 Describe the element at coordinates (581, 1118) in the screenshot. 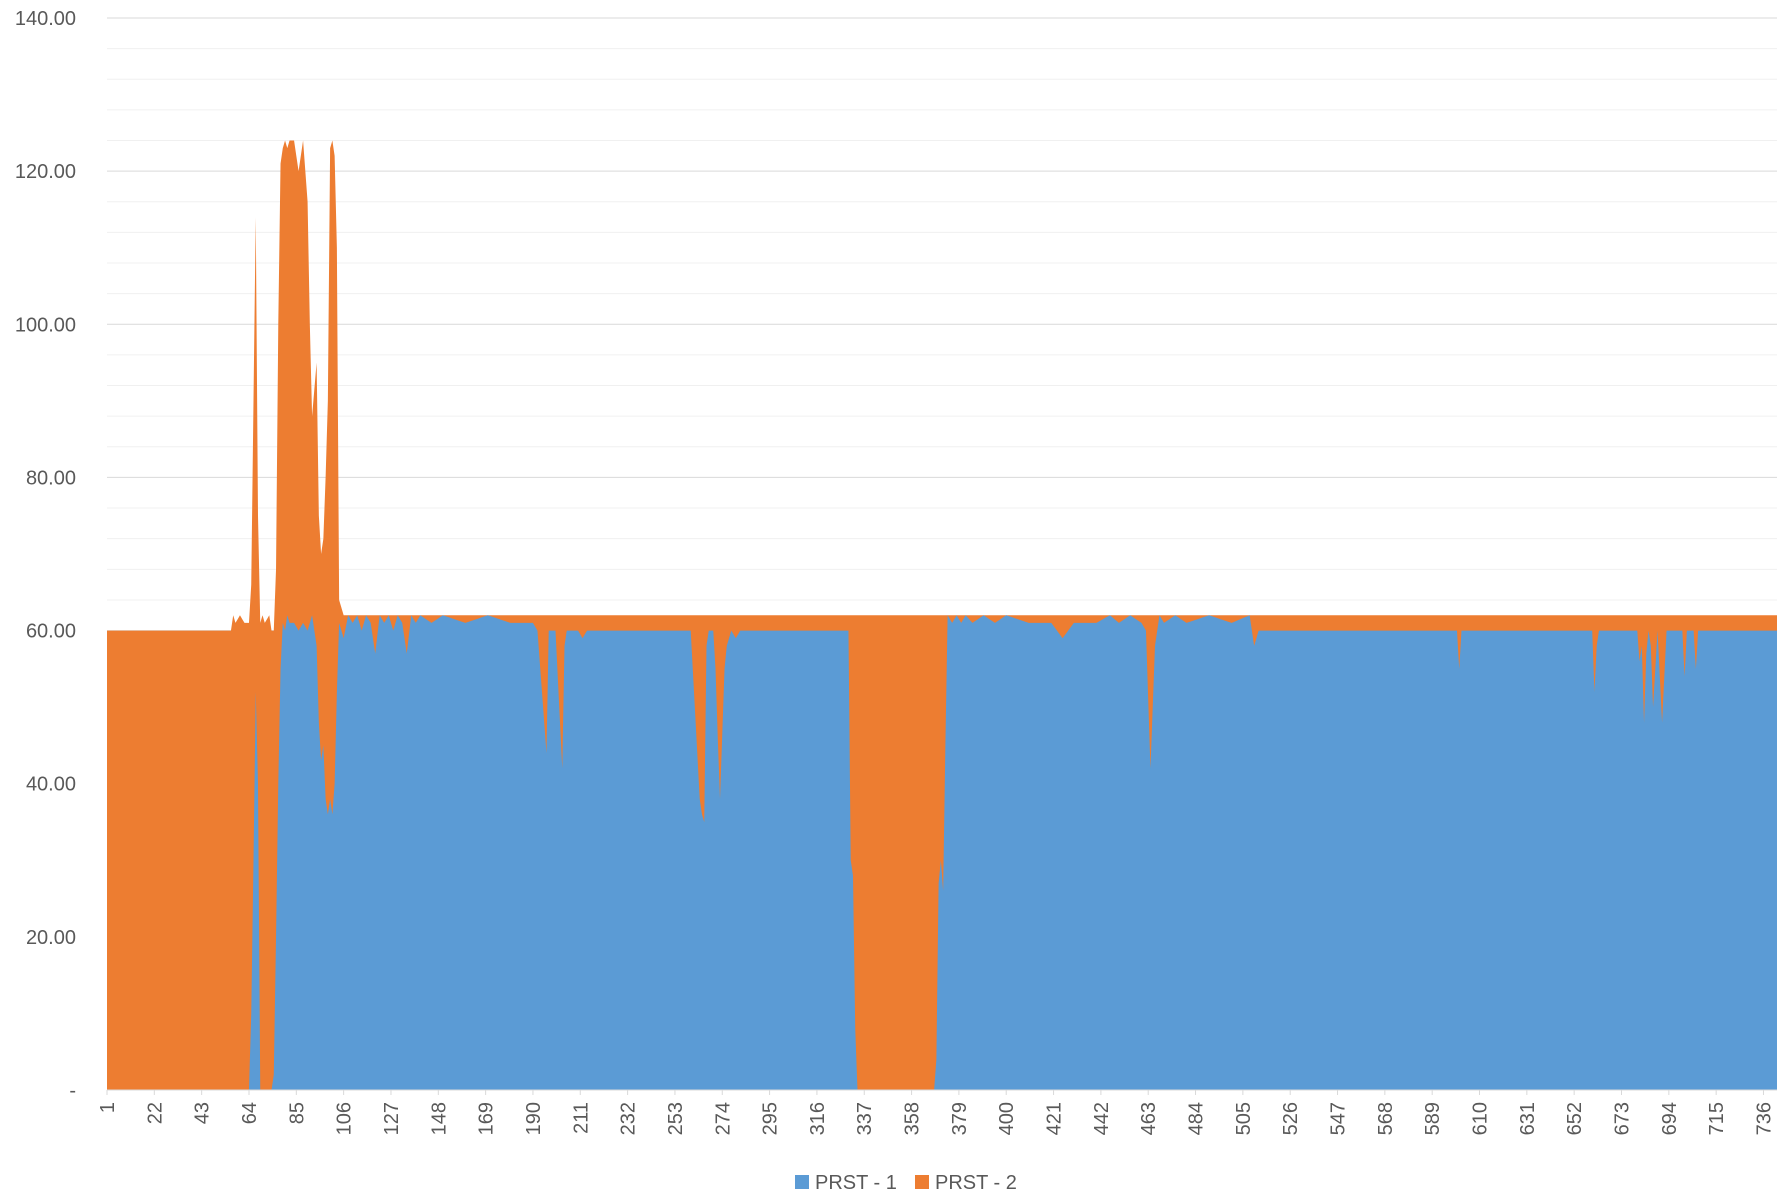

I see `x-tick-label: 211` at that location.